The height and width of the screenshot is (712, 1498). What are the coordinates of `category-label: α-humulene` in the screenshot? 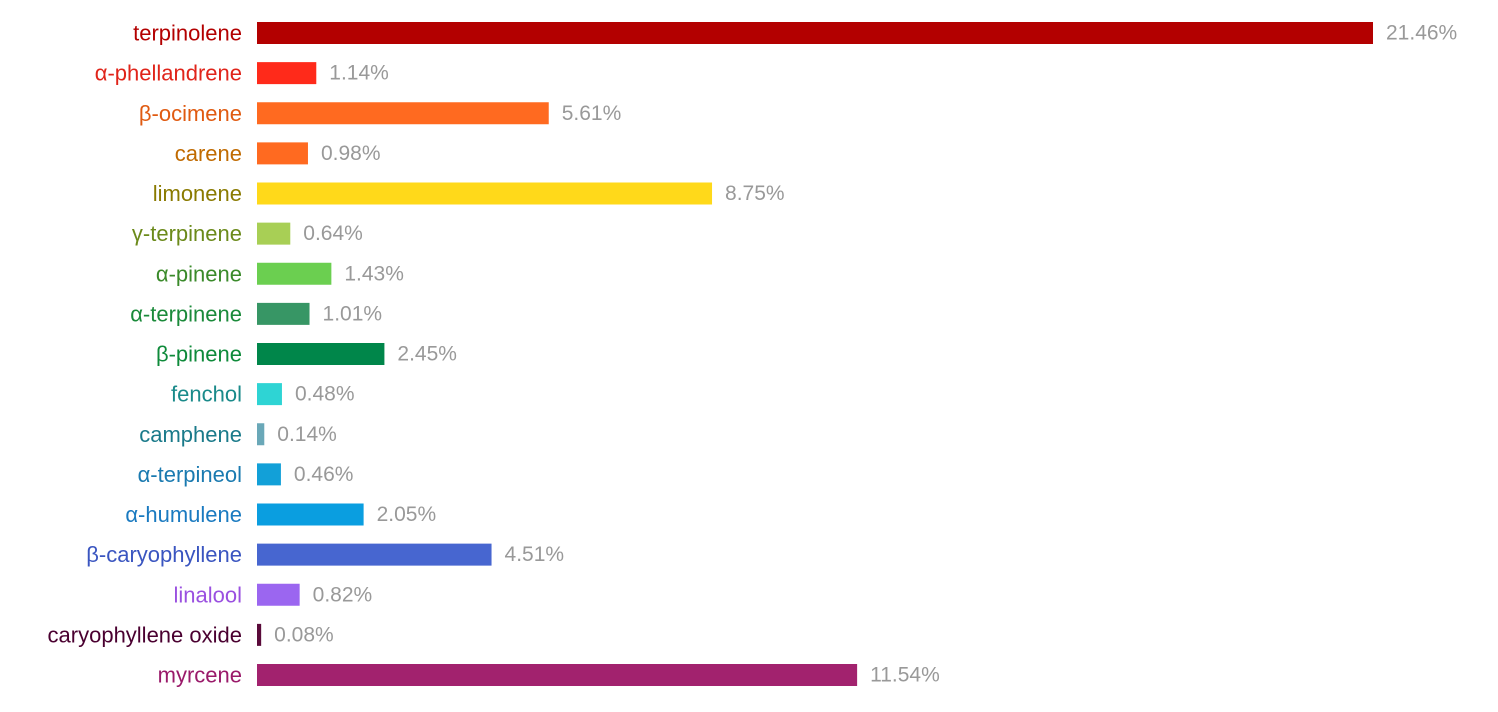 It's located at (183, 514).